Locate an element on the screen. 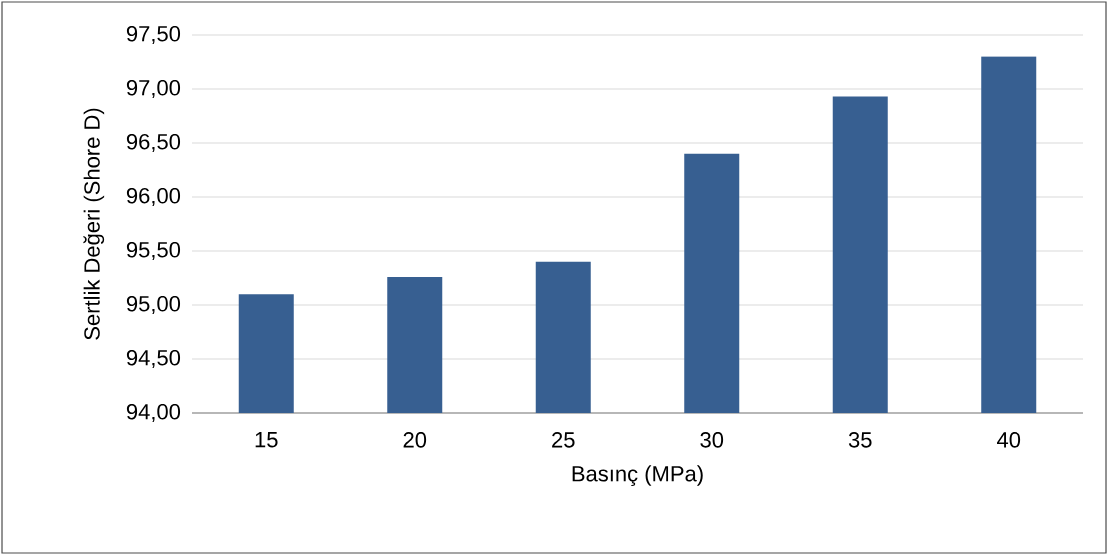 Image resolution: width=1108 pixels, height=555 pixels. y-tick-label: 94,00 is located at coordinates (153, 413).